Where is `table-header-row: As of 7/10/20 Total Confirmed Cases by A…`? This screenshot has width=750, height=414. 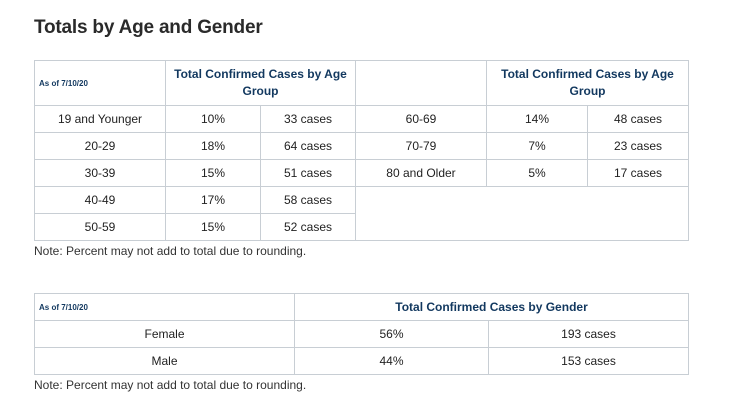
table-header-row: As of 7/10/20 Total Confirmed Cases by A… is located at coordinates (361, 83).